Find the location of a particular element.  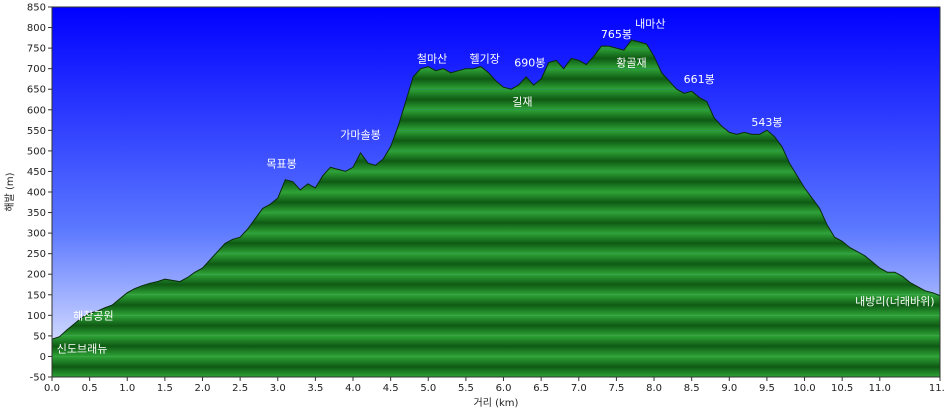

peak-label: 543봉 is located at coordinates (766, 122).